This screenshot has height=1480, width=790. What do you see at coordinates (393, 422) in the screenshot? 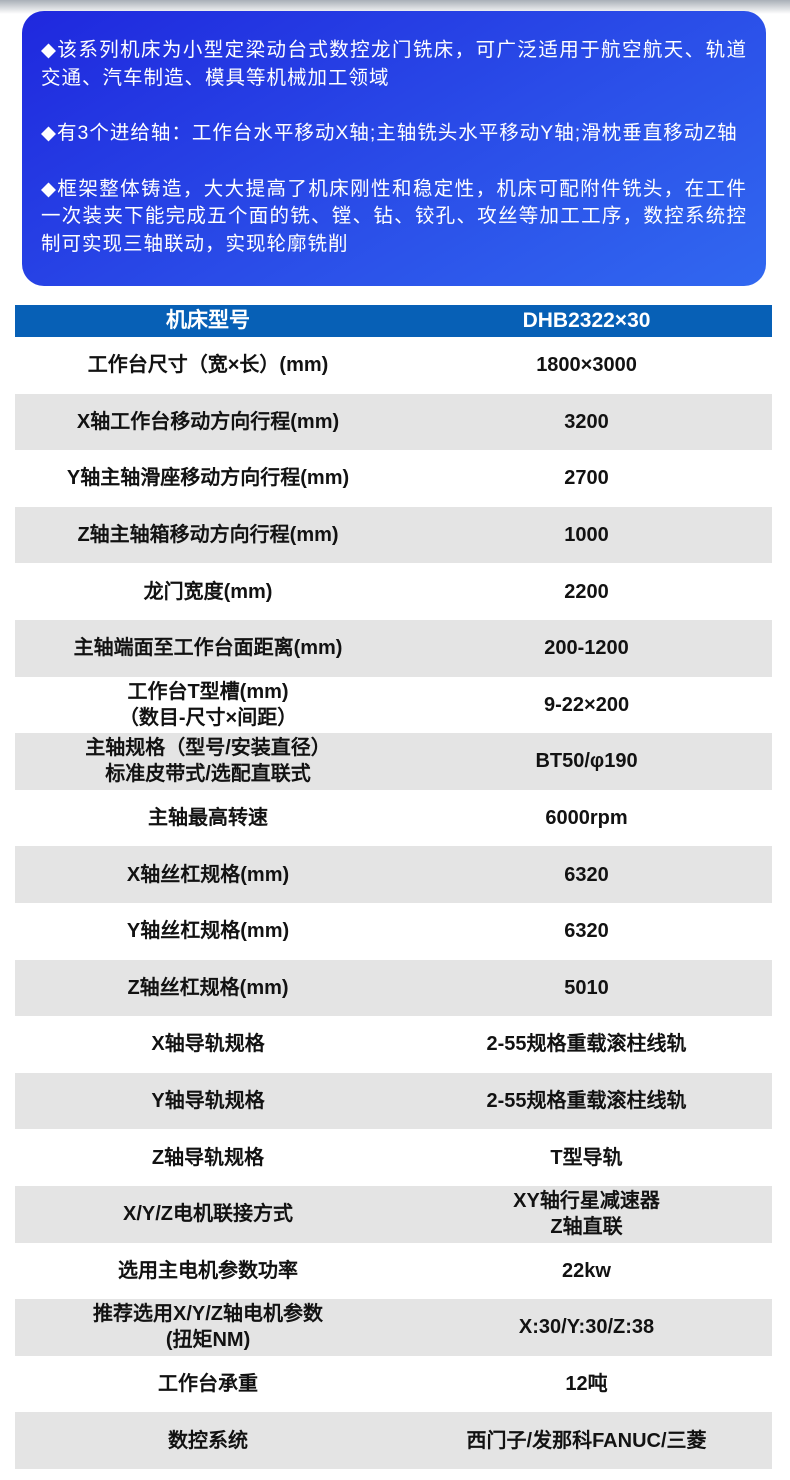
I see `table-row: X轴工作台移动方向行程(mm) 3200` at bounding box center [393, 422].